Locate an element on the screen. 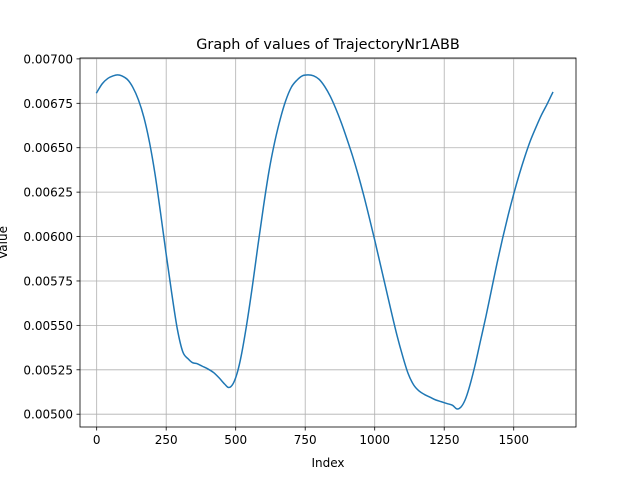 The image size is (640, 480). y-axis-label: Value is located at coordinates (5, 242).